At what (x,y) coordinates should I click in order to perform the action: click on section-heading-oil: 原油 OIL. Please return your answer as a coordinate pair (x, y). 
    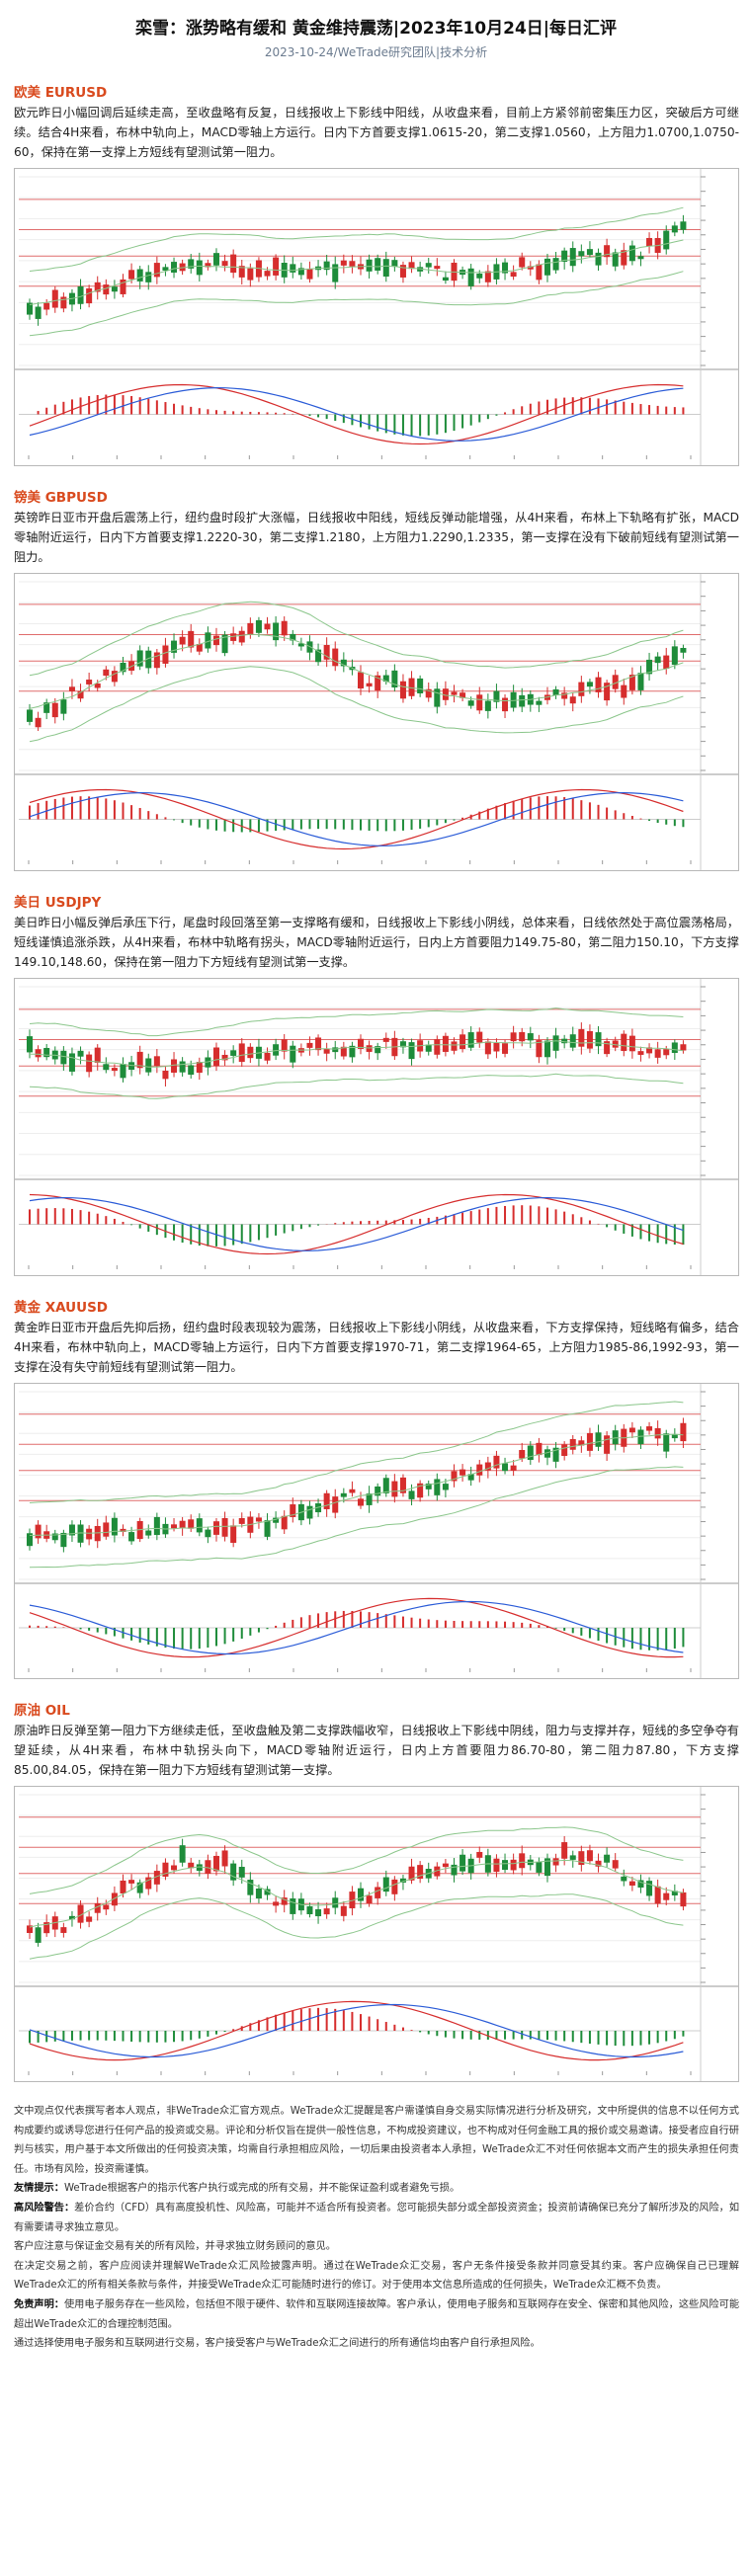
    Looking at the image, I should click on (42, 1711).